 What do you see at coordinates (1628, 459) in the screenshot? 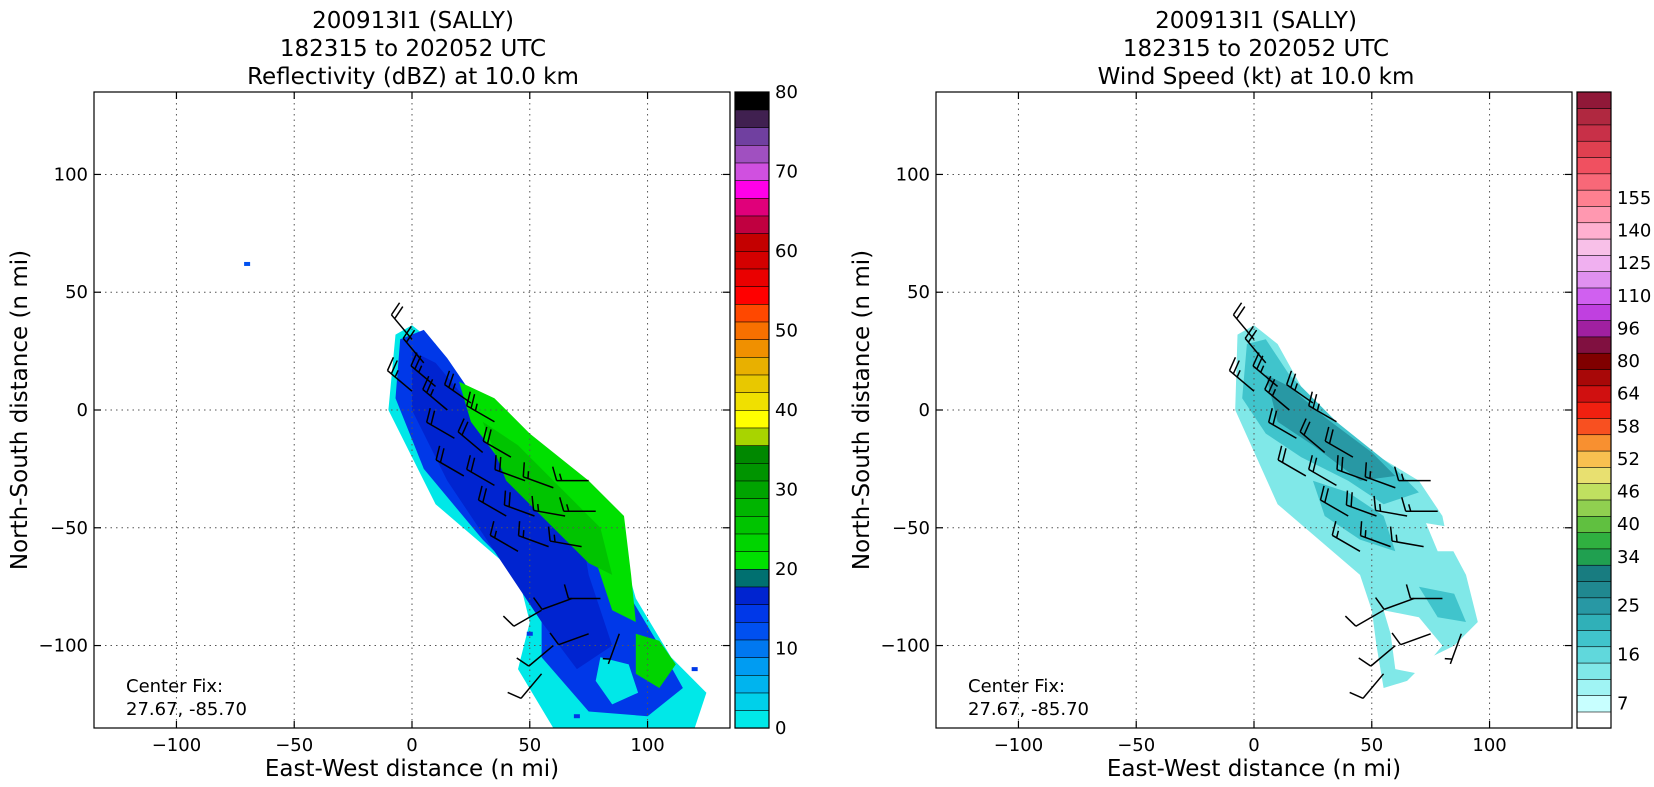
I see `colorbar-tick-label: 52` at bounding box center [1628, 459].